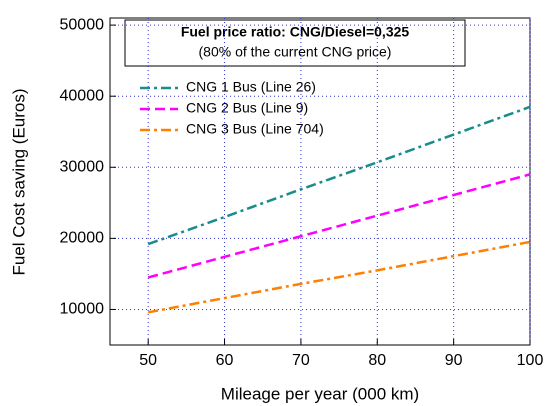  I want to click on x-tick-label: 100, so click(530, 360).